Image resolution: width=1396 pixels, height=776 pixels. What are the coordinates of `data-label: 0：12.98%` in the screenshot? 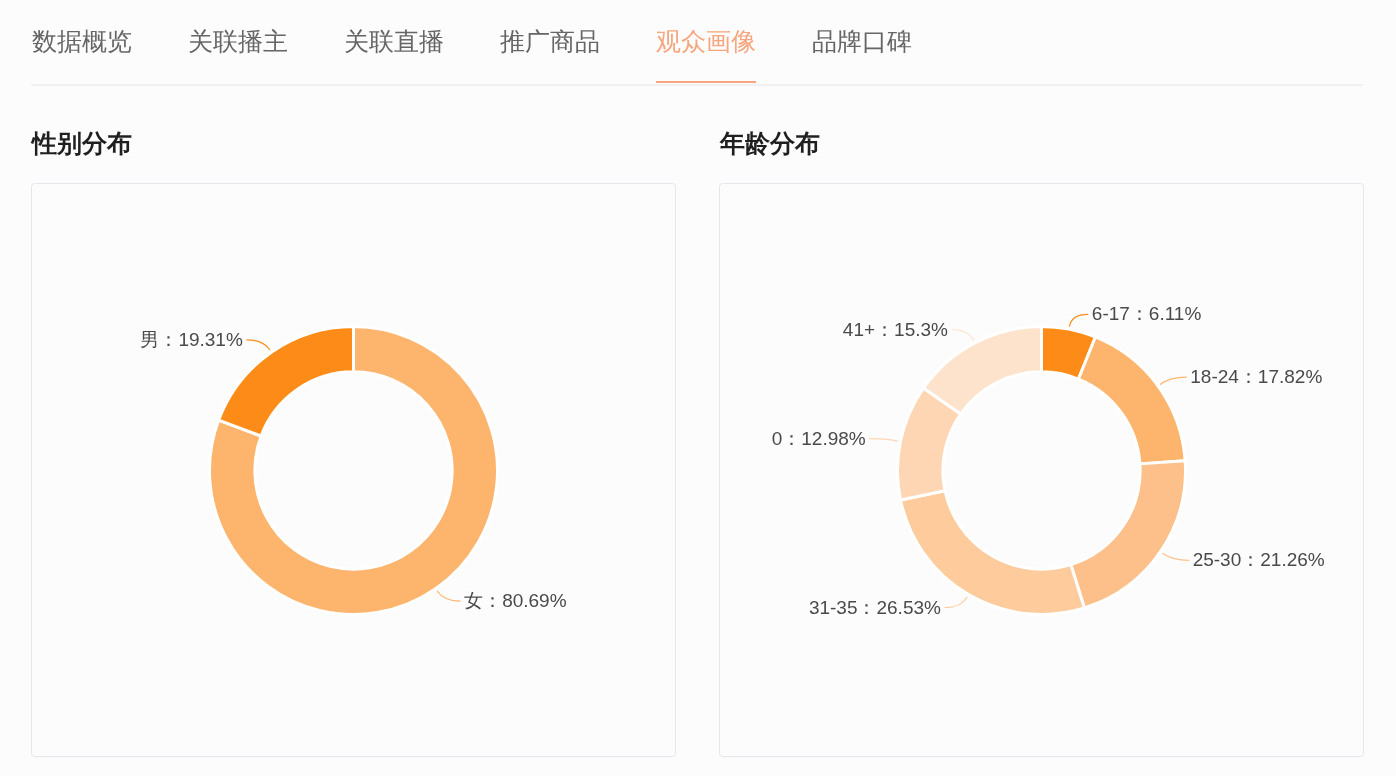 It's located at (818, 438).